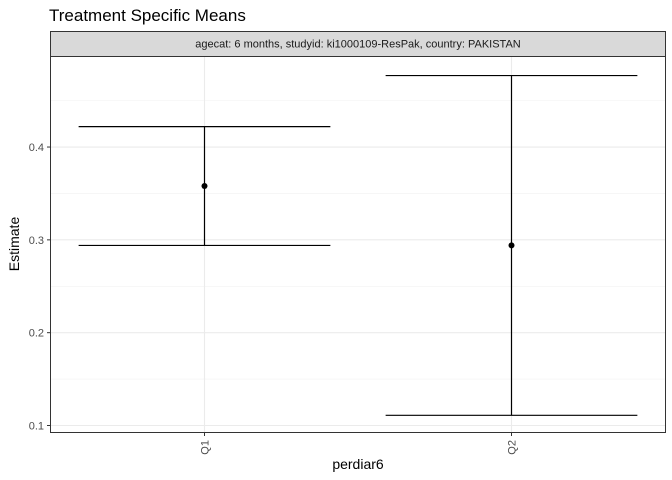 The height and width of the screenshot is (480, 672). What do you see at coordinates (147, 15) in the screenshot?
I see `chart-title: Treatment Specific Means` at bounding box center [147, 15].